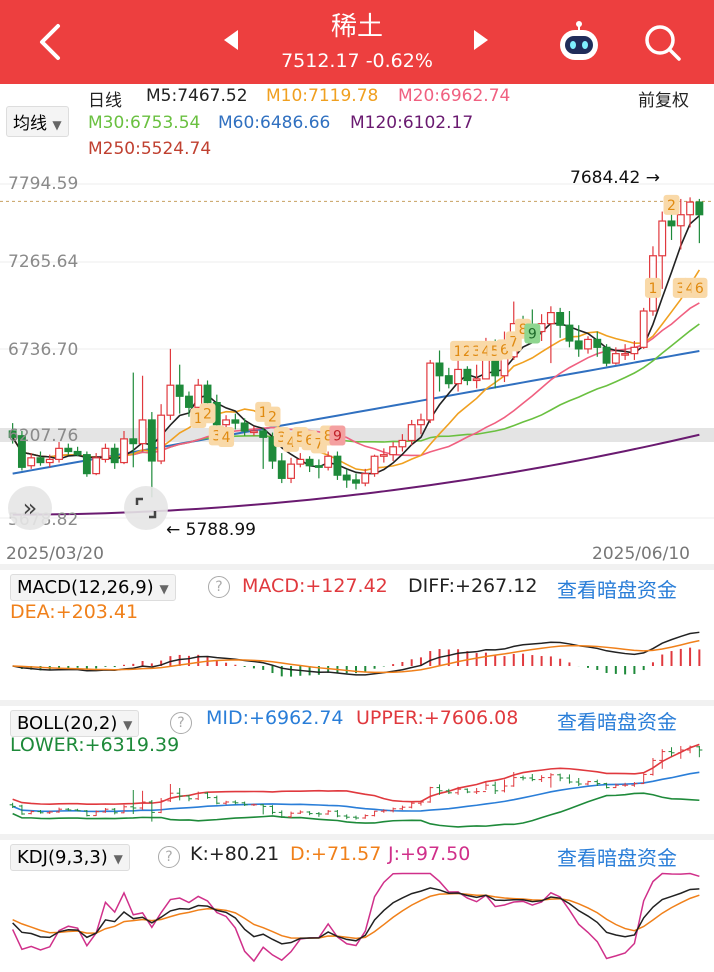  I want to click on ma250-value: M250:5524.74, so click(150, 149).